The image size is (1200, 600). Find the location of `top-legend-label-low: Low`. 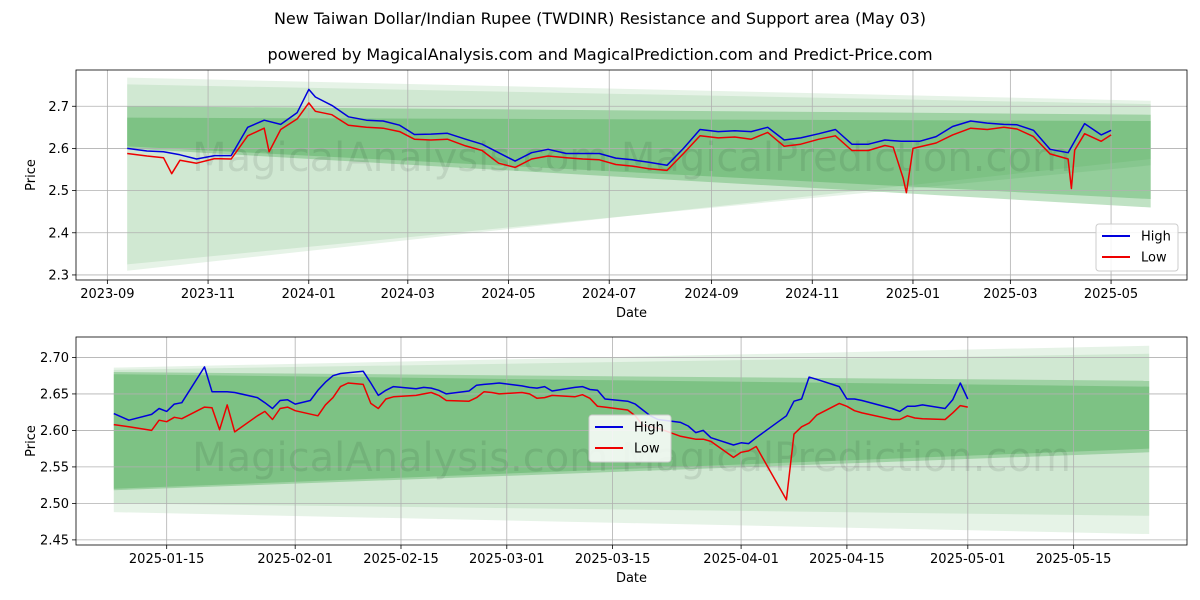

top-legend-label-low: Low is located at coordinates (1154, 258).